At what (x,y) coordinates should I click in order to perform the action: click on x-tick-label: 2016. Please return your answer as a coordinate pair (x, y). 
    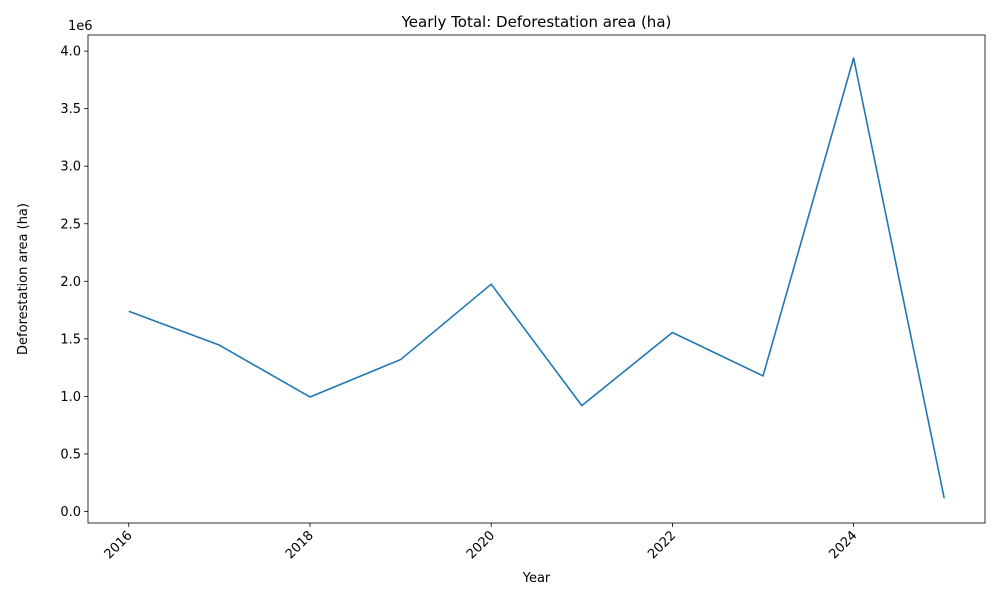
    Looking at the image, I should click on (119, 545).